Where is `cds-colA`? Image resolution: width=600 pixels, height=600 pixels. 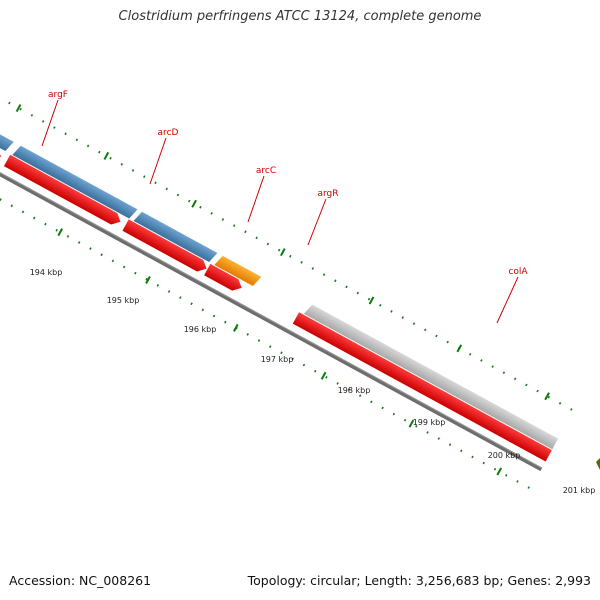 cds-colA is located at coordinates (422, 387).